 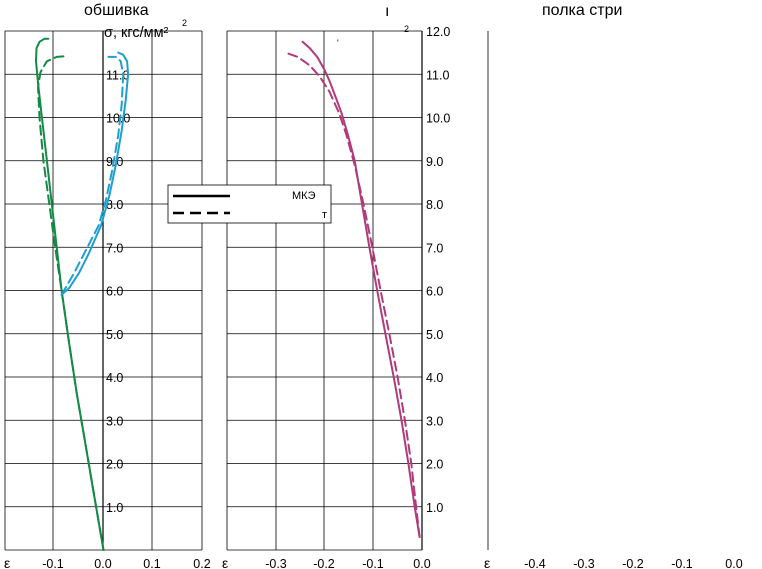 I want to click on panel2-title-superscript: 2, so click(x=406, y=29).